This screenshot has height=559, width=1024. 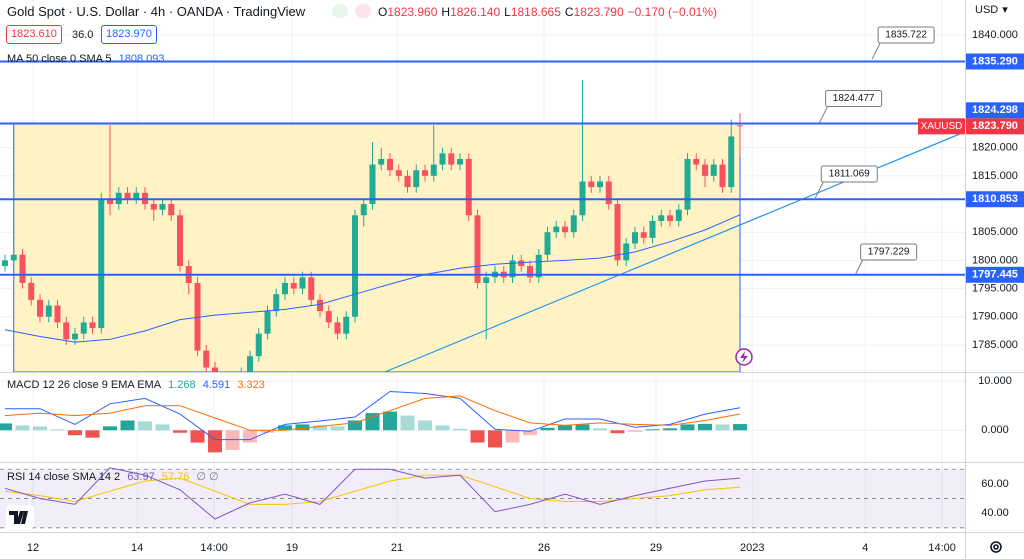 I want to click on annotation-box, so click(x=906, y=35).